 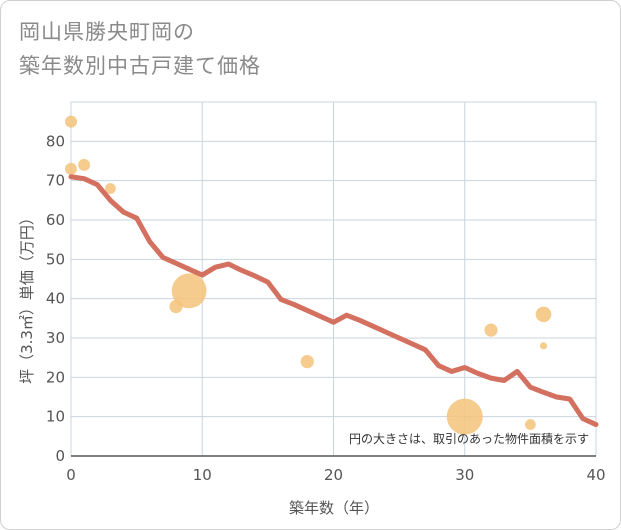 What do you see at coordinates (469, 438) in the screenshot?
I see `size-note: 円の大きさは、取引のあった物件面積を示す` at bounding box center [469, 438].